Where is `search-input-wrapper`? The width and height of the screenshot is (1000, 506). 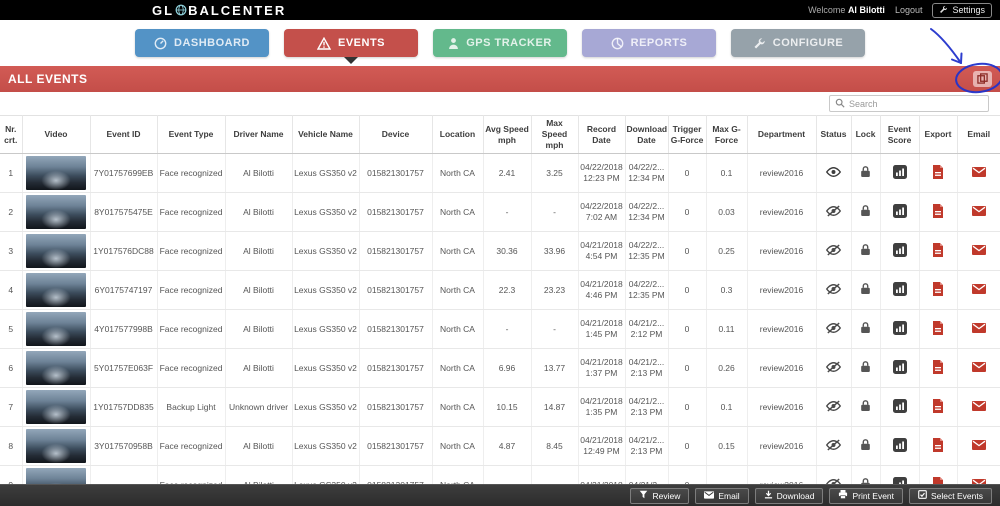 search-input-wrapper is located at coordinates (909, 103).